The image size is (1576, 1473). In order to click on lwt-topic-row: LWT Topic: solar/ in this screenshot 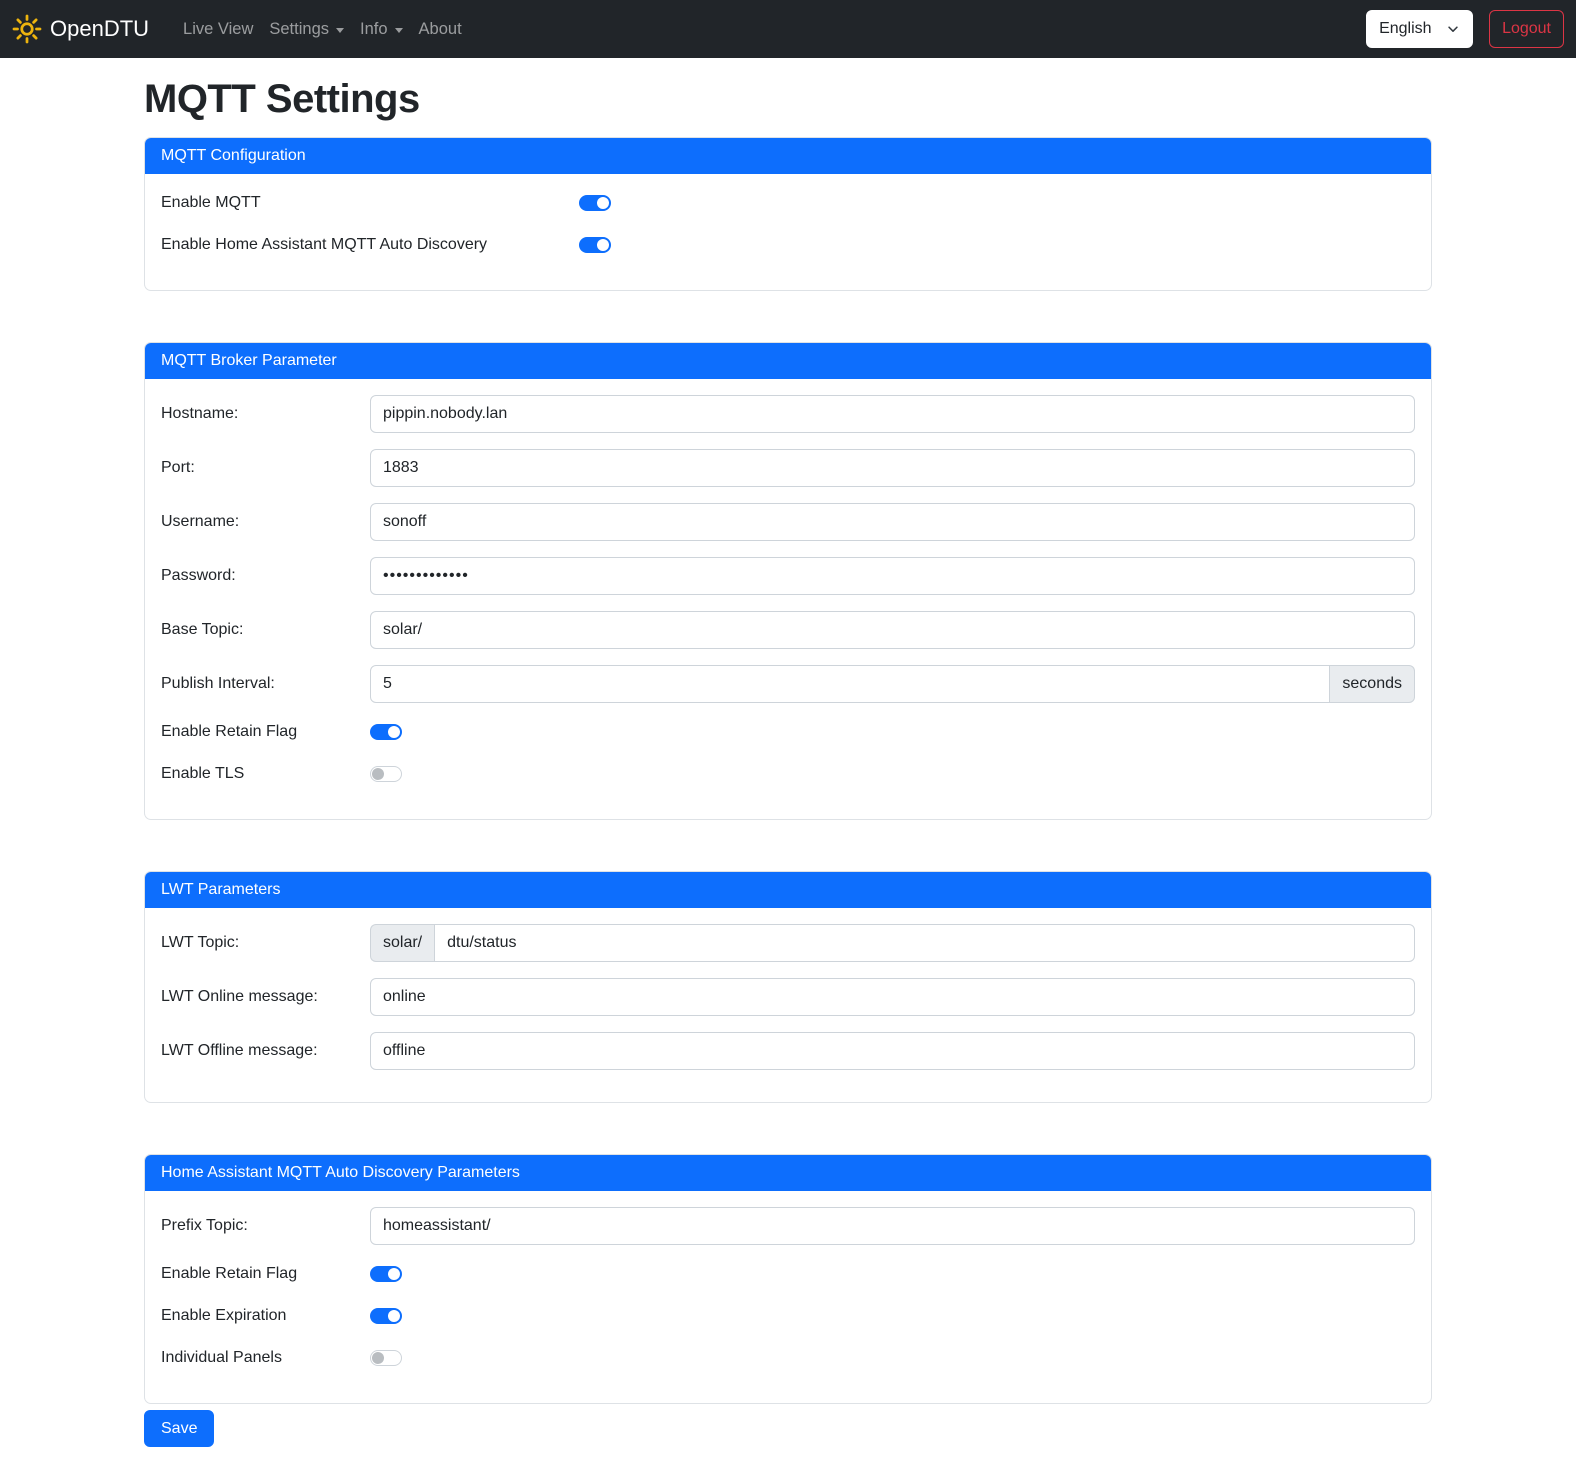, I will do `click(788, 943)`.